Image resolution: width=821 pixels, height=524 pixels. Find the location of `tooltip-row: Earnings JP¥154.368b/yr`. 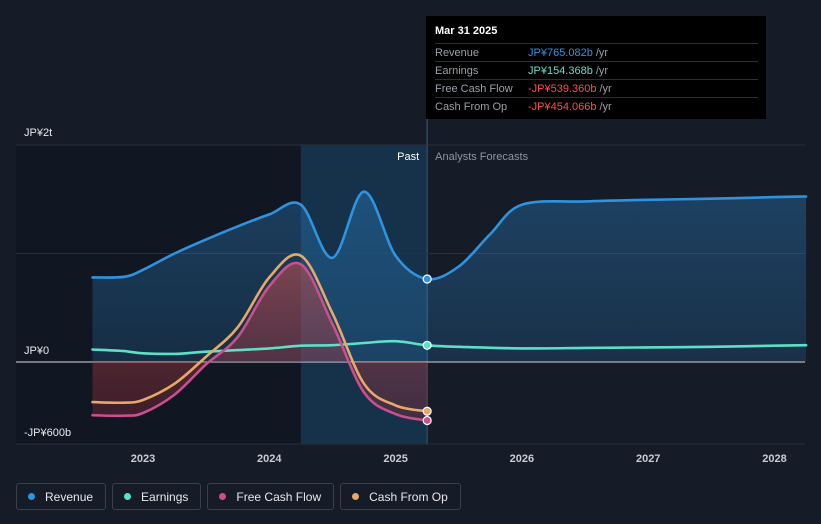

tooltip-row: Earnings JP¥154.368b/yr is located at coordinates (596, 70).